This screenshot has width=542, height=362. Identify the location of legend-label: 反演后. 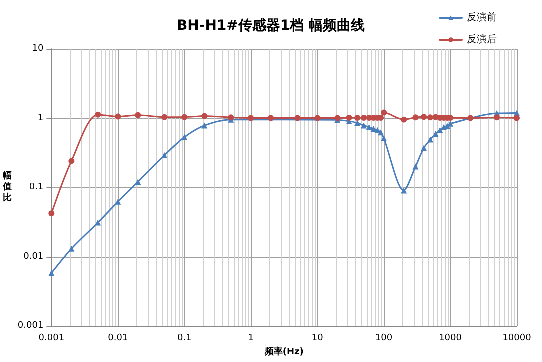
(482, 40).